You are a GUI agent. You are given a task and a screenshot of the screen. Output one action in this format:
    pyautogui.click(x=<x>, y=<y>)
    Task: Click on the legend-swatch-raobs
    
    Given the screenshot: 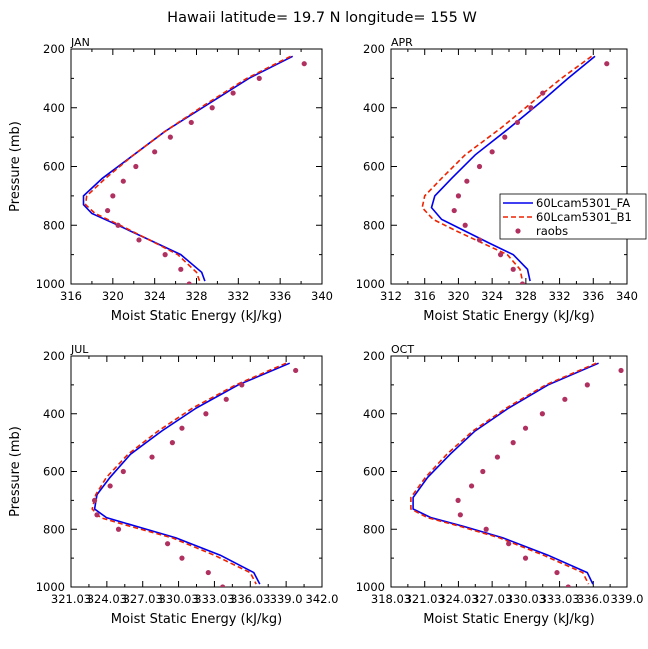 What is the action you would take?
    pyautogui.click(x=518, y=231)
    